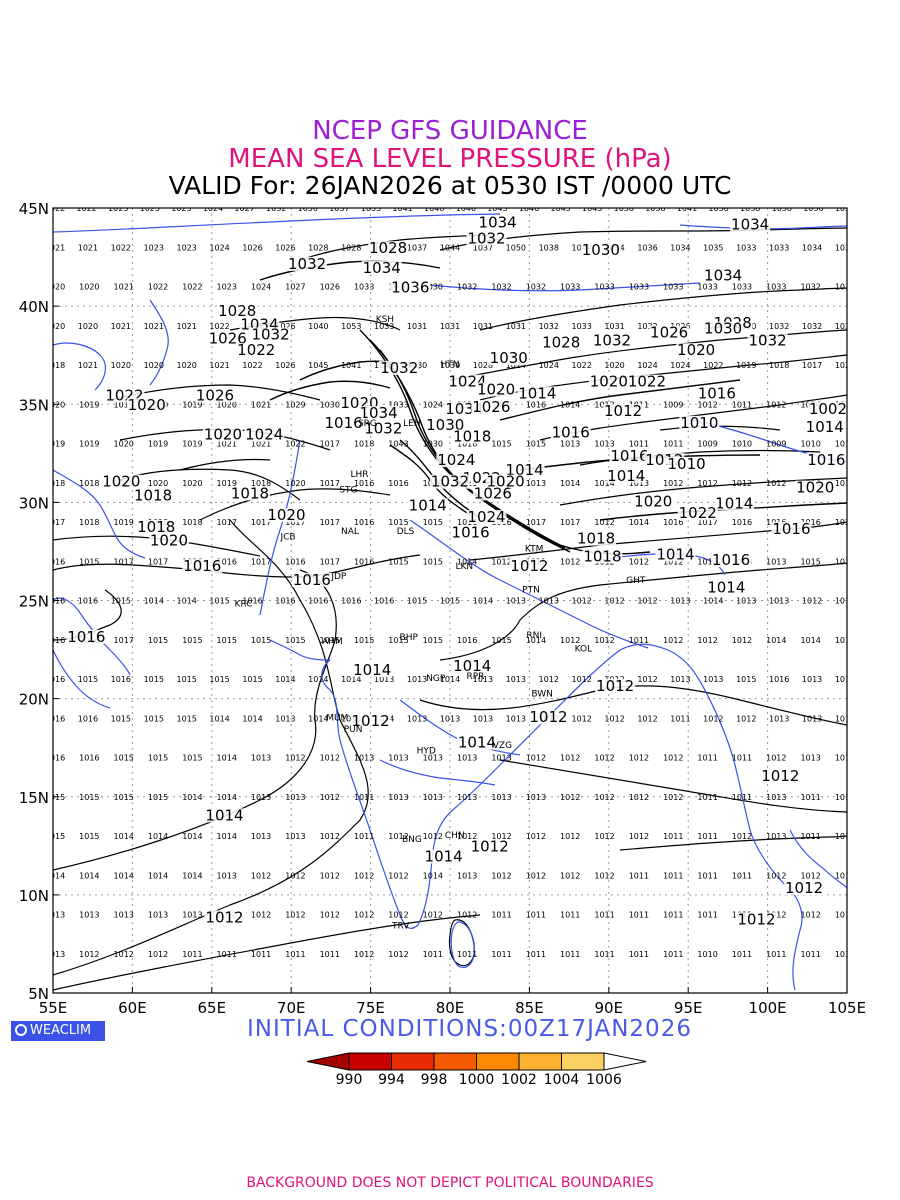 This screenshot has width=900, height=1200. Describe the element at coordinates (55, 483) in the screenshot. I see `grid-value: 1018` at that location.